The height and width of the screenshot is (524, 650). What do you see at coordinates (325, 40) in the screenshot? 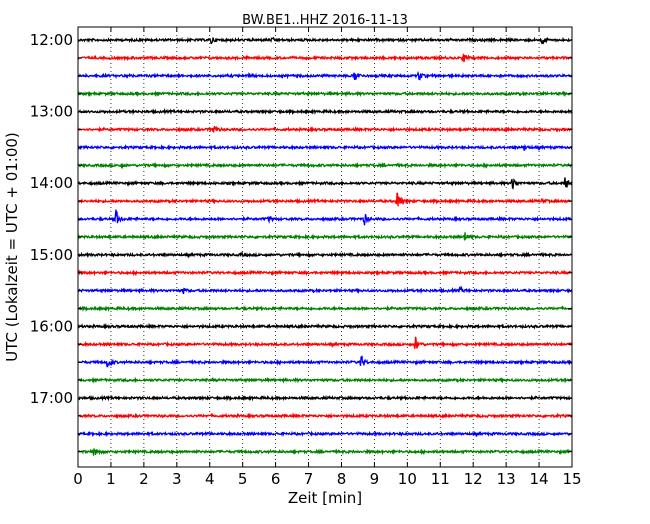
I see `trace-row-12:00` at bounding box center [325, 40].